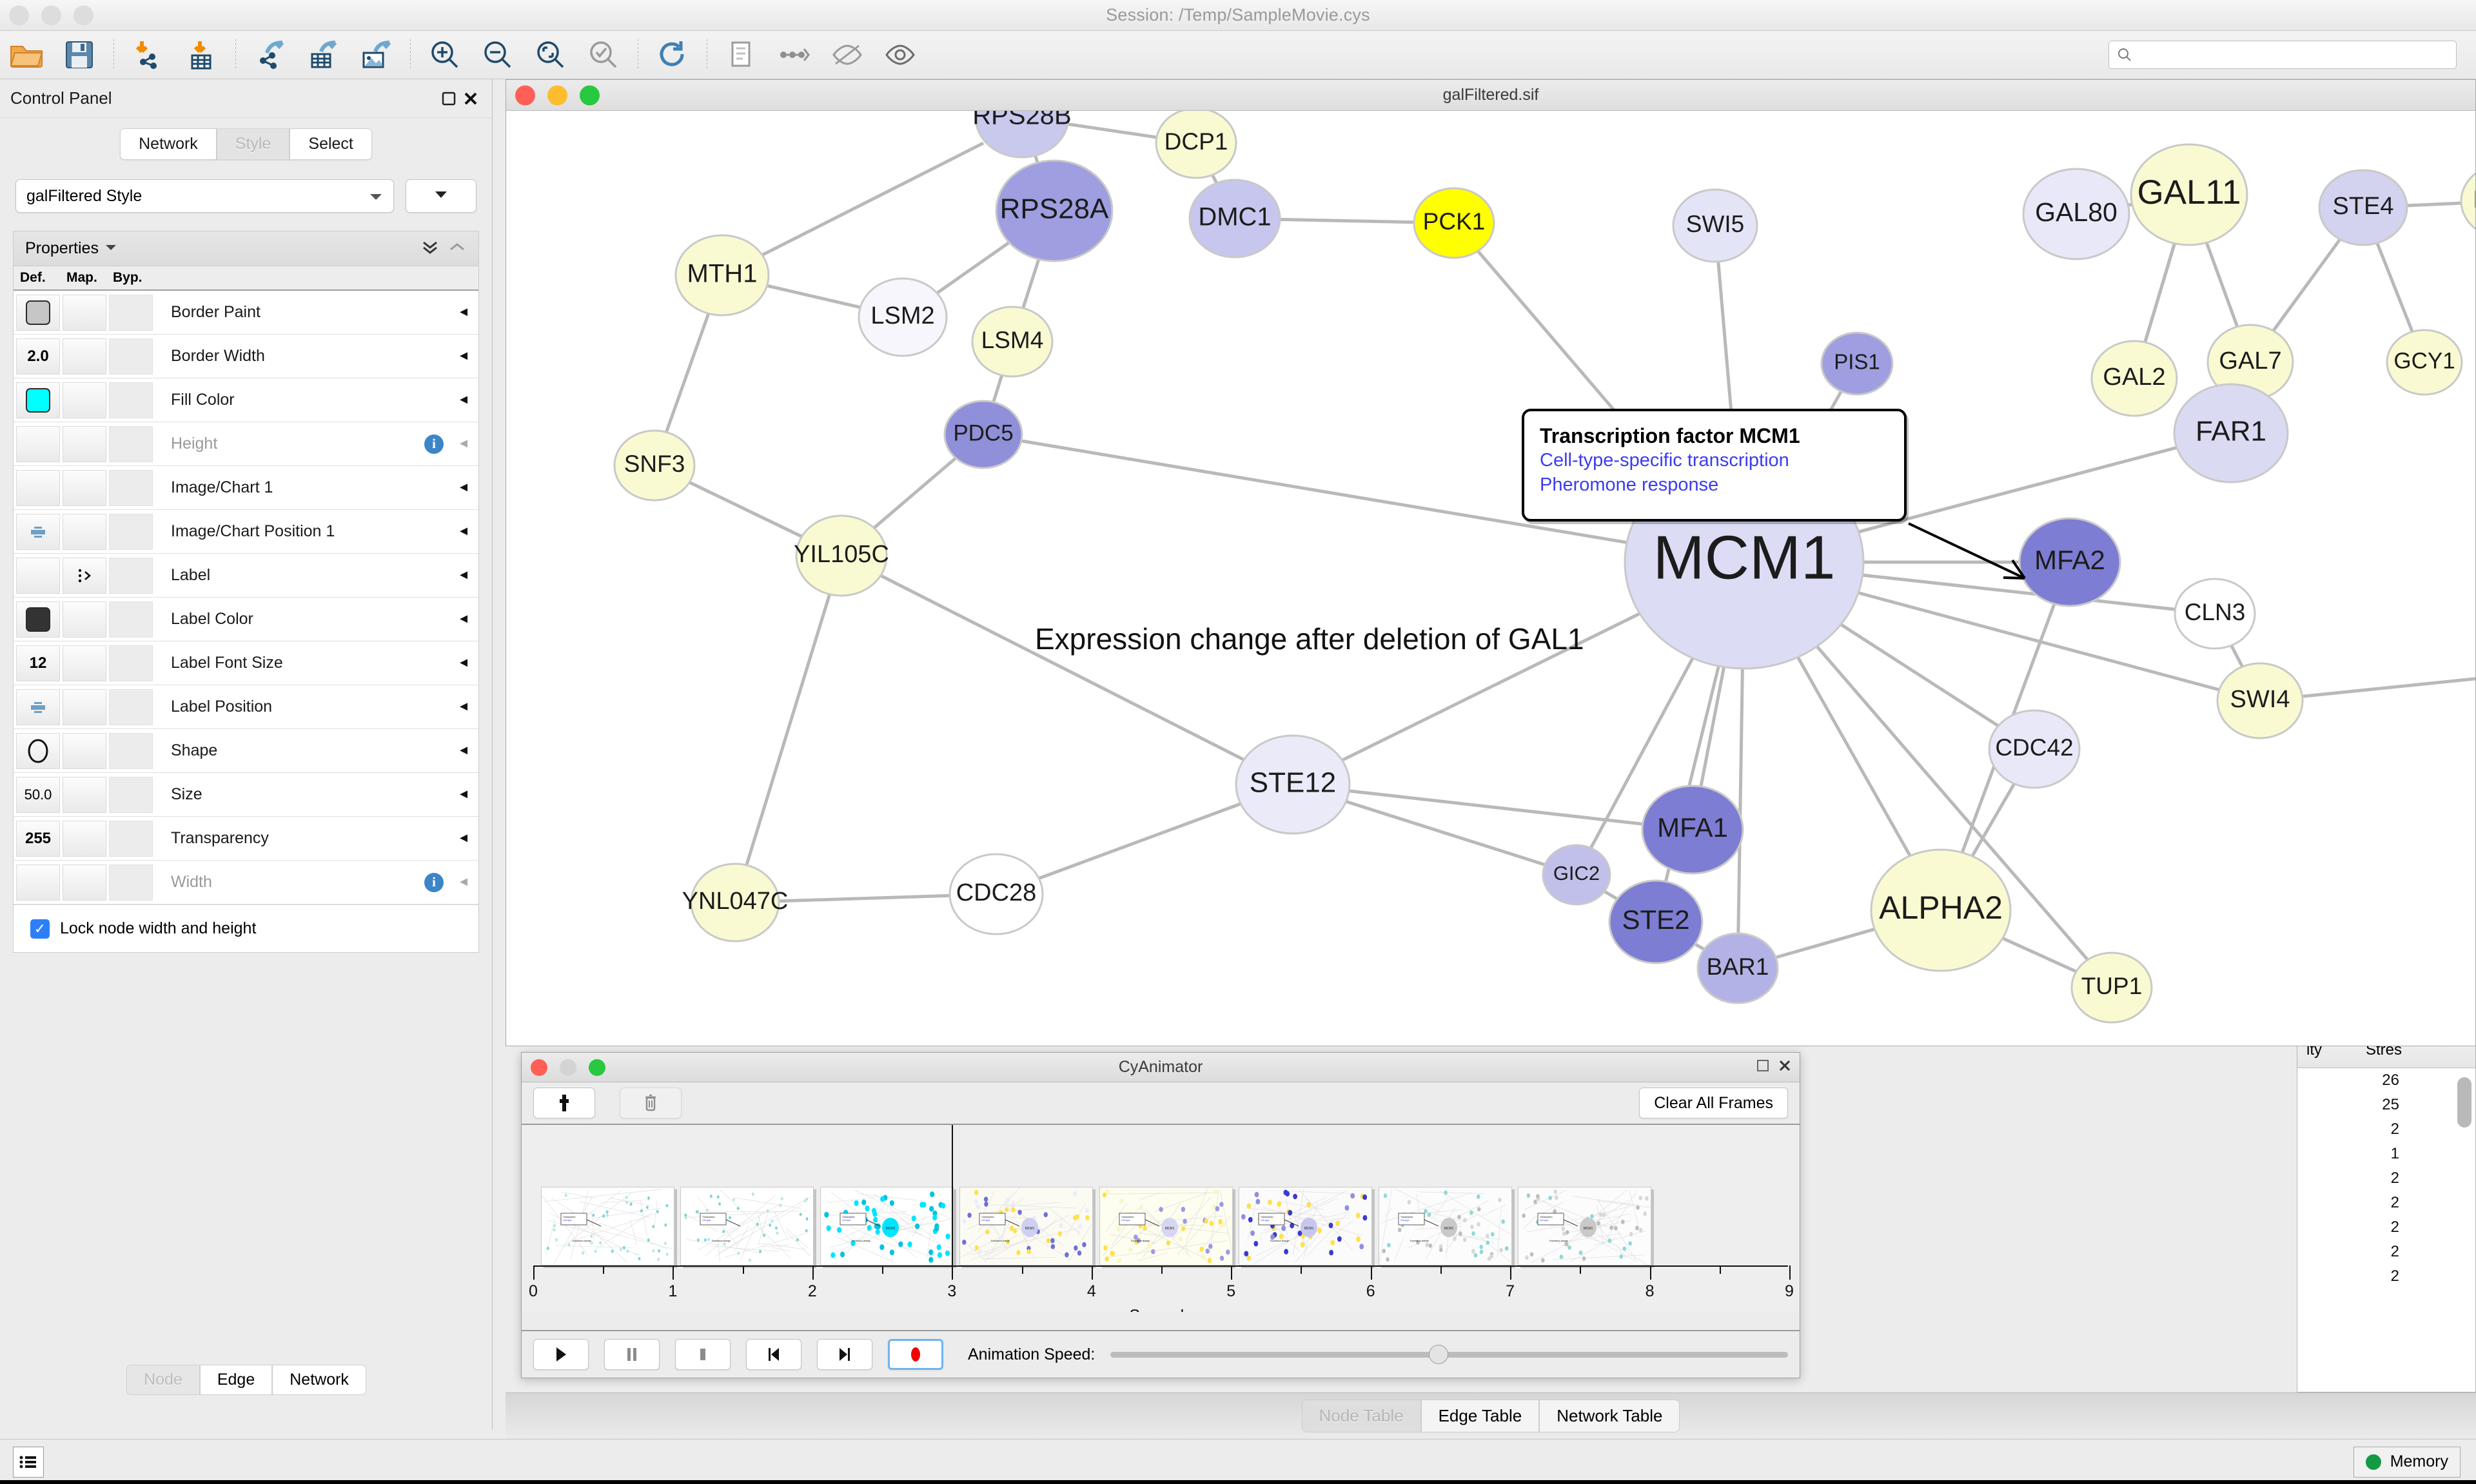 This screenshot has height=1484, width=2476. I want to click on network-node: SWI5, so click(1715, 225).